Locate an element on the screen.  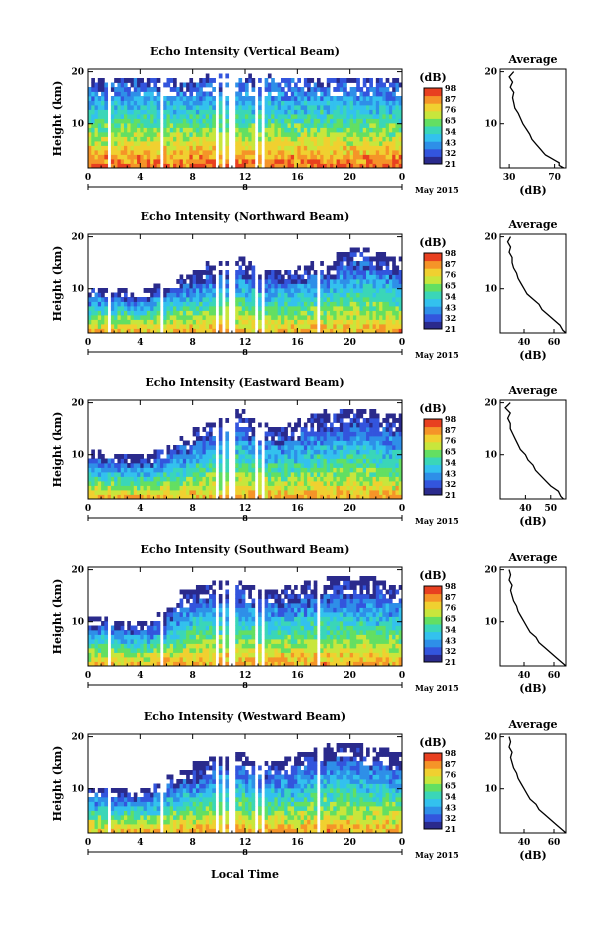
colorbar-tick-label: 76 is located at coordinates (451, 275).